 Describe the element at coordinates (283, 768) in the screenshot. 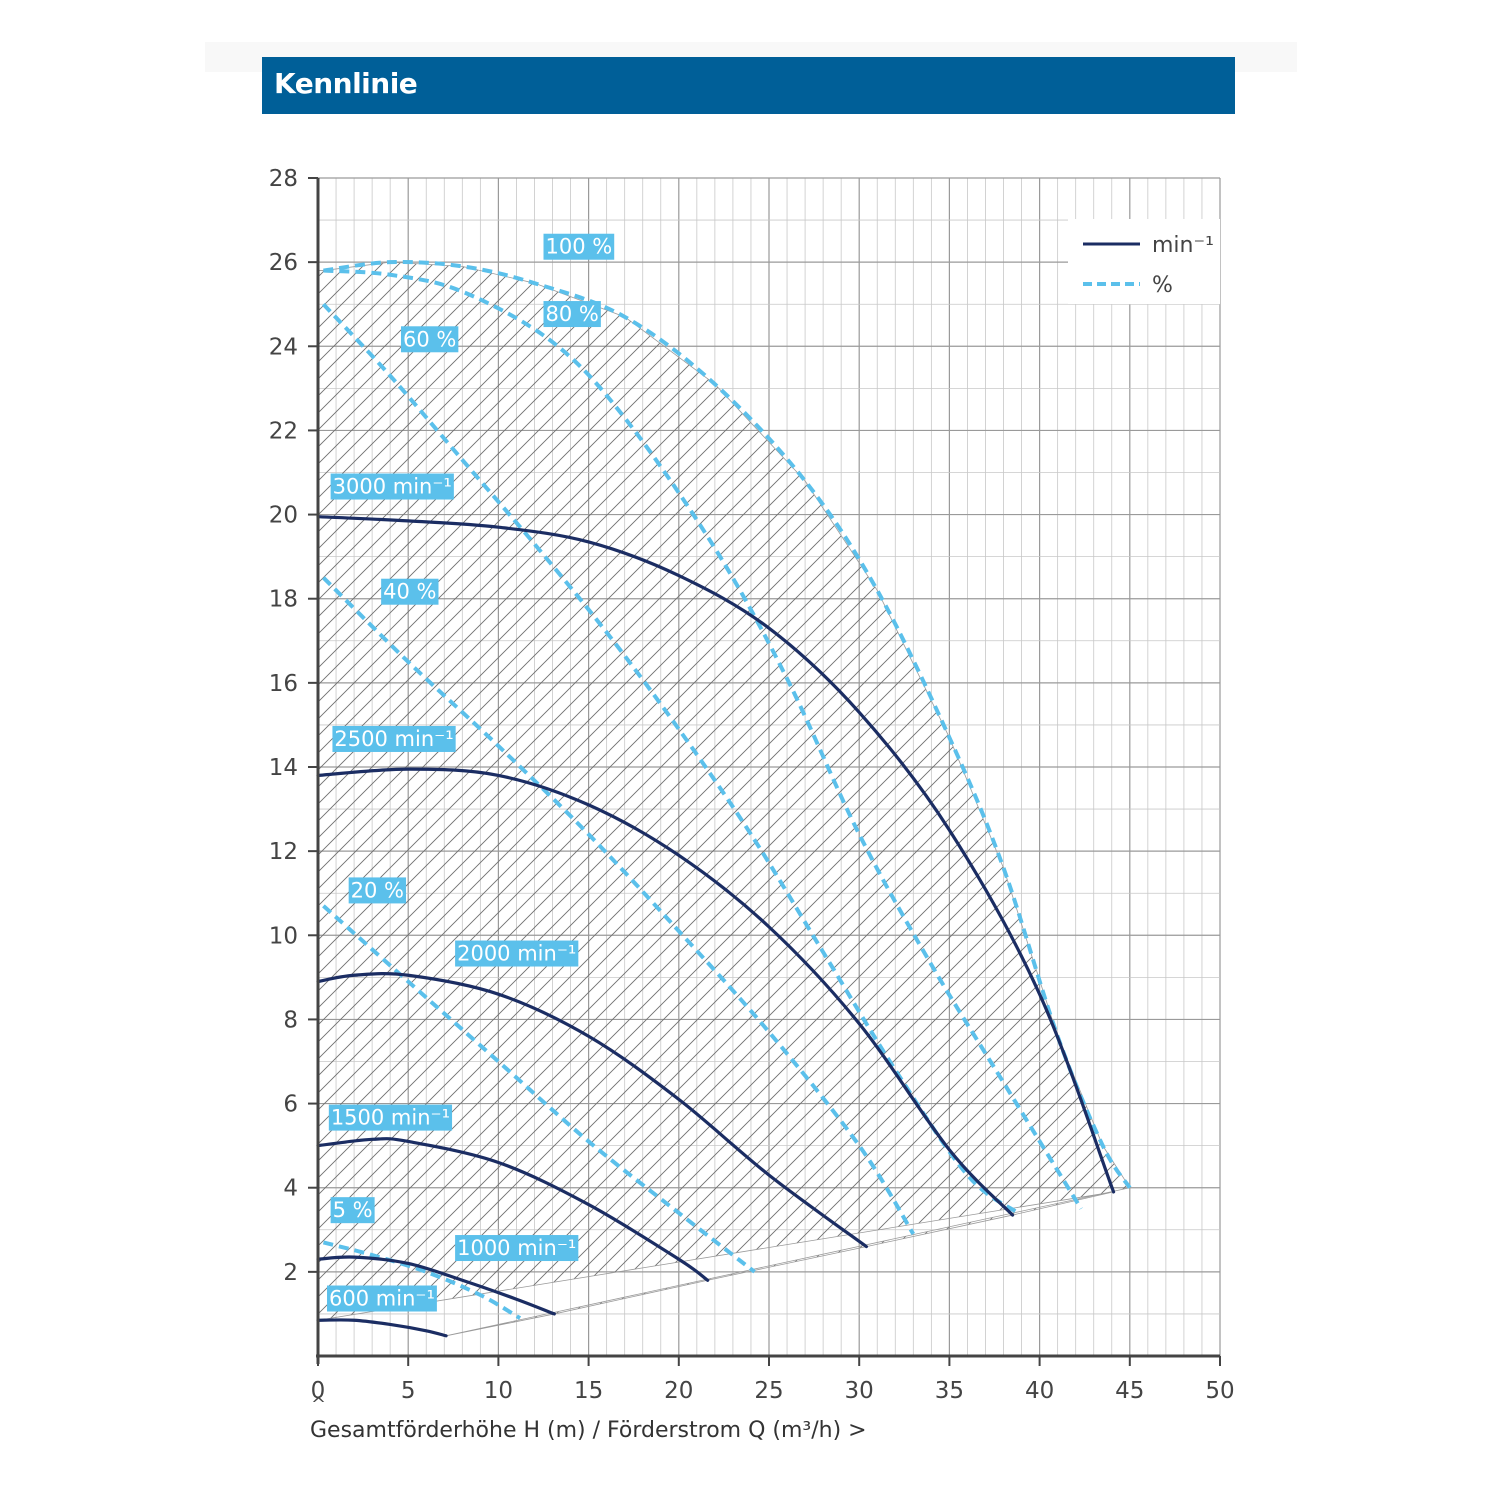

I see `y-tick-label: 14` at that location.